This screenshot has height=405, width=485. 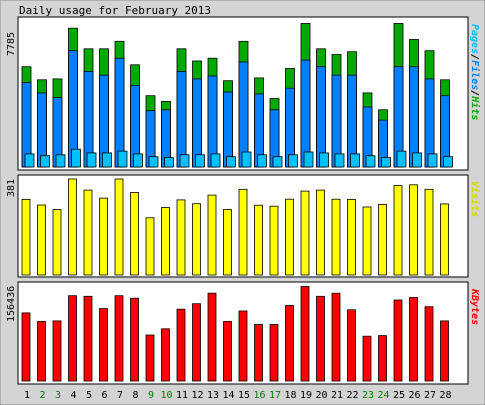 I want to click on x-label-day-14: 14, so click(x=228, y=395).